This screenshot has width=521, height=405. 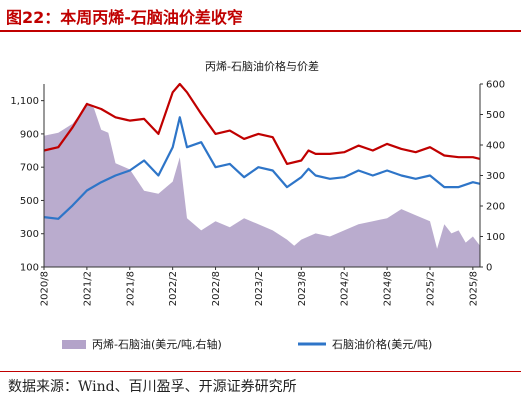 I want to click on title-rule, so click(x=260, y=31).